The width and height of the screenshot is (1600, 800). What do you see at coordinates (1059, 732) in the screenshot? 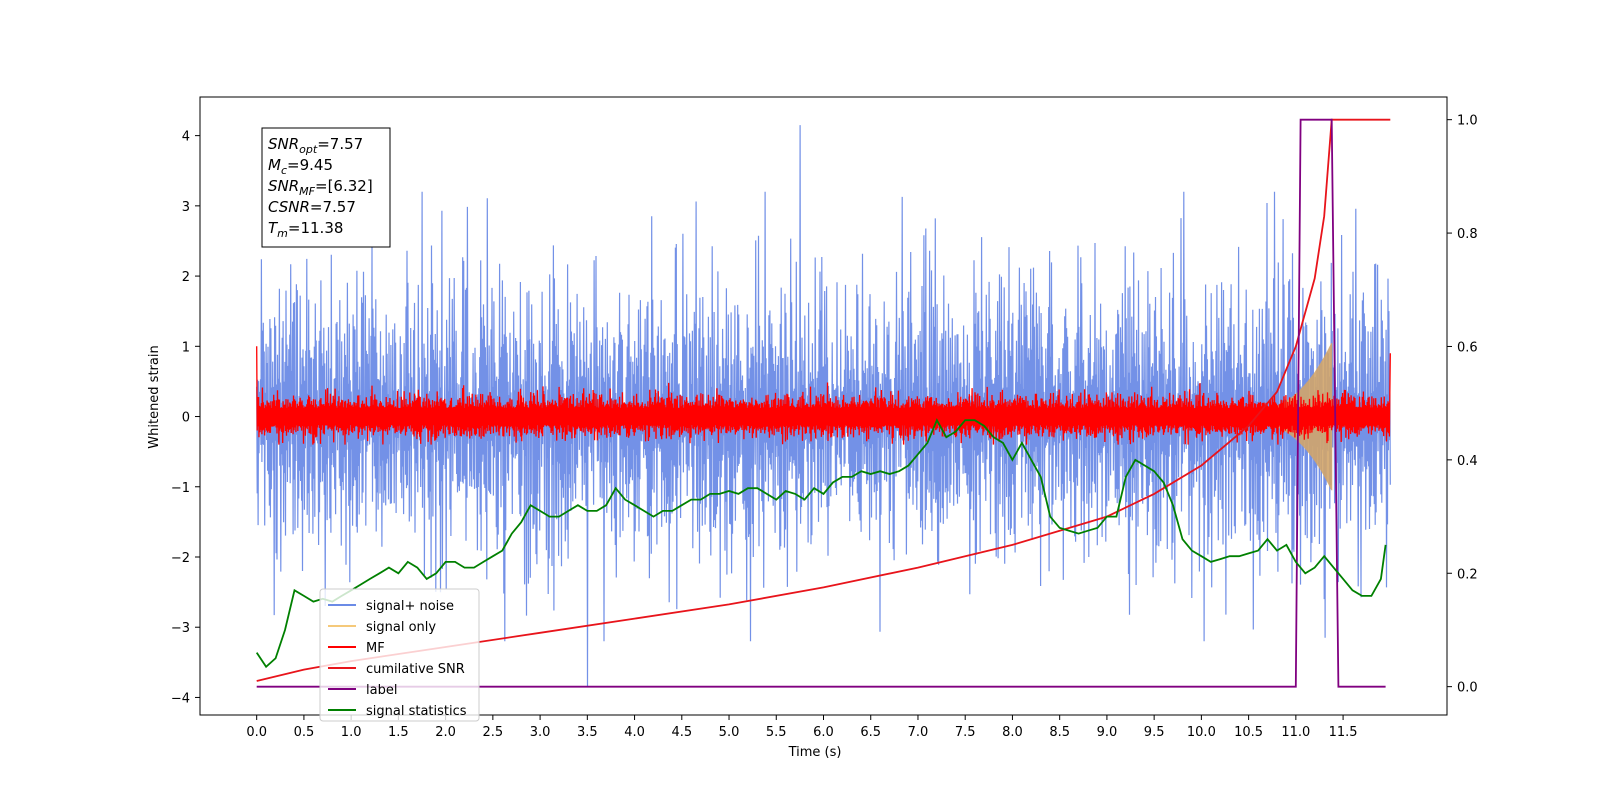
I see `x-tick-label: 8.5` at bounding box center [1059, 732].